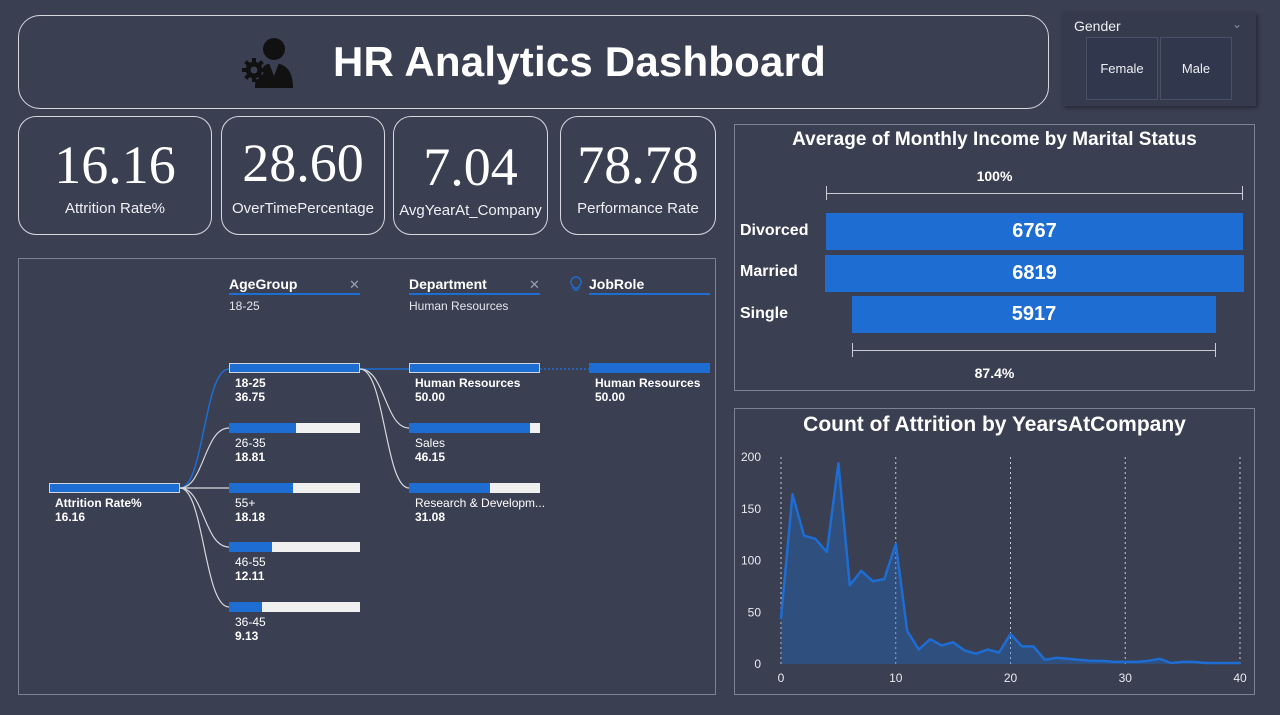  What do you see at coordinates (430, 443) in the screenshot?
I see `tree-node-label: Sales` at bounding box center [430, 443].